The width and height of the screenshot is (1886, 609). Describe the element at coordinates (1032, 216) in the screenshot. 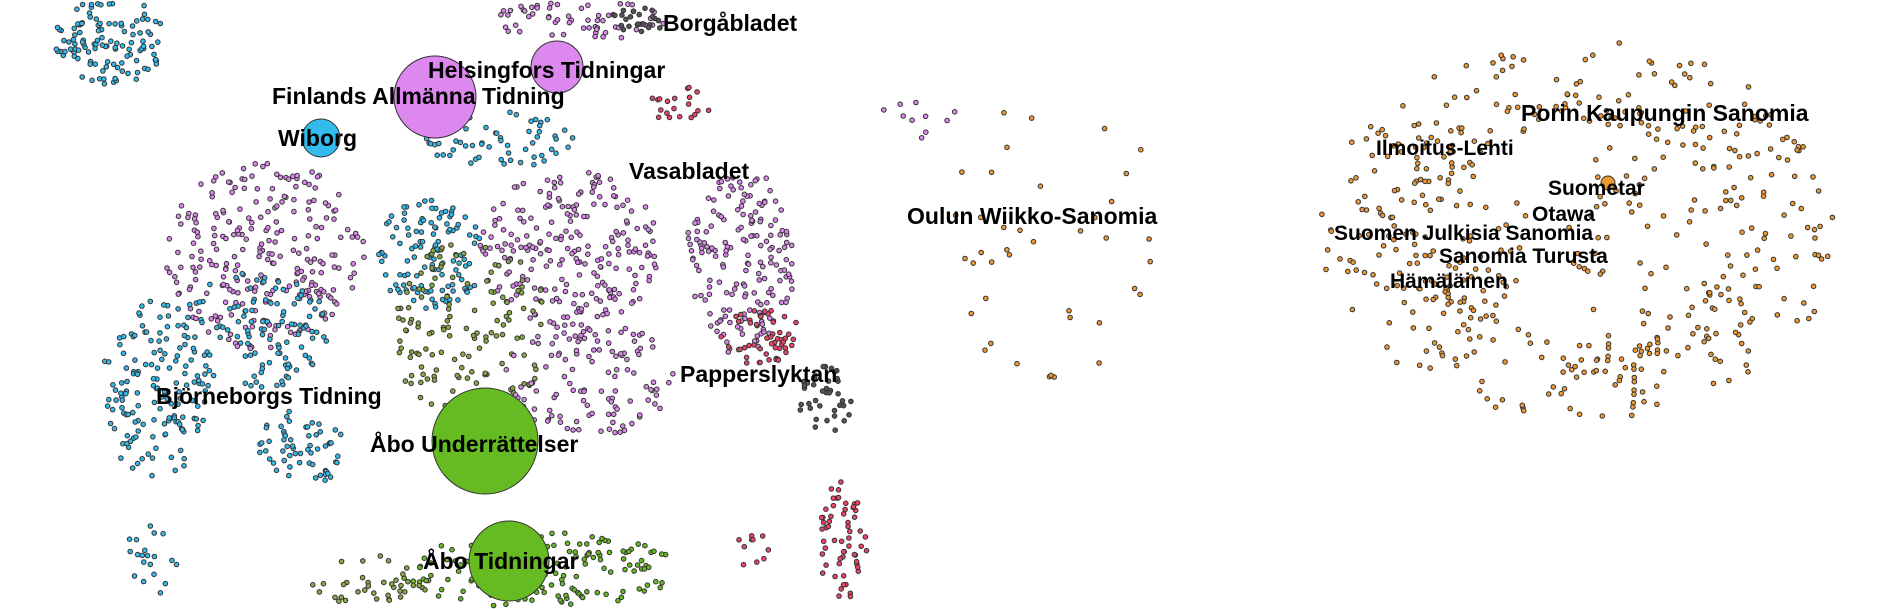

I see `label-oulun-wiikko-sanomia: Oulun Wiikko-Sanomia` at that location.